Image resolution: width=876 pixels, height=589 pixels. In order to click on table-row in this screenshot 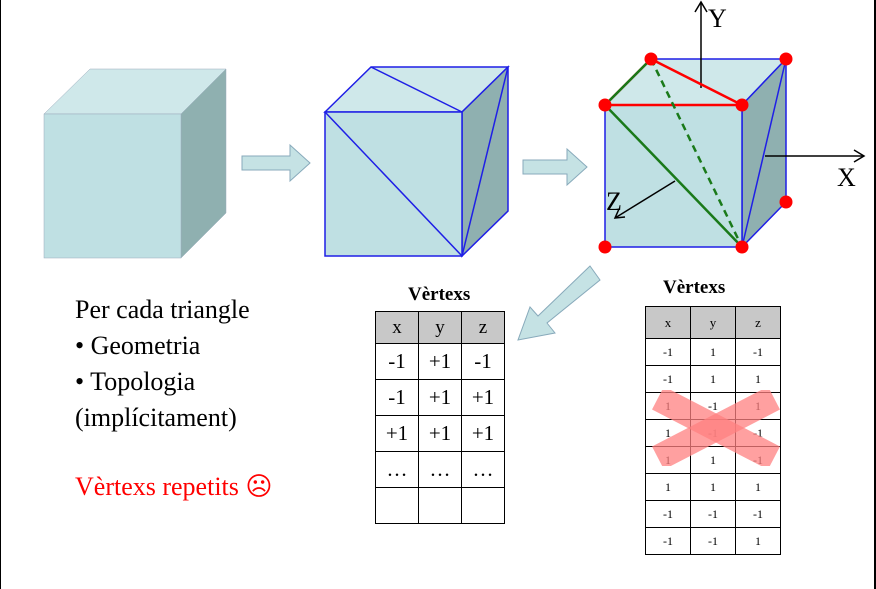, I will do `click(440, 505)`.